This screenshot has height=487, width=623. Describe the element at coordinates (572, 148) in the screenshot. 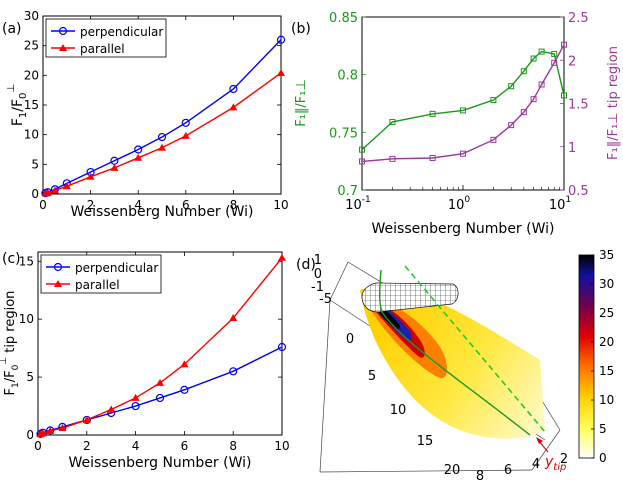

I see `panel-b-right-tick-label: 1` at that location.